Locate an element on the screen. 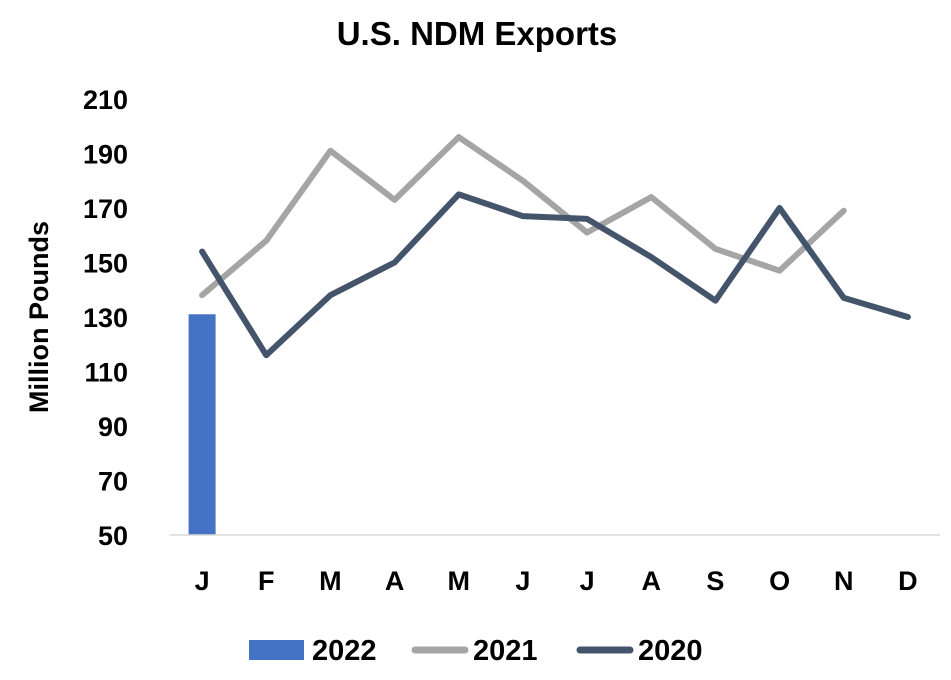 This screenshot has height=680, width=951. y-tick-label: 90 is located at coordinates (113, 427).